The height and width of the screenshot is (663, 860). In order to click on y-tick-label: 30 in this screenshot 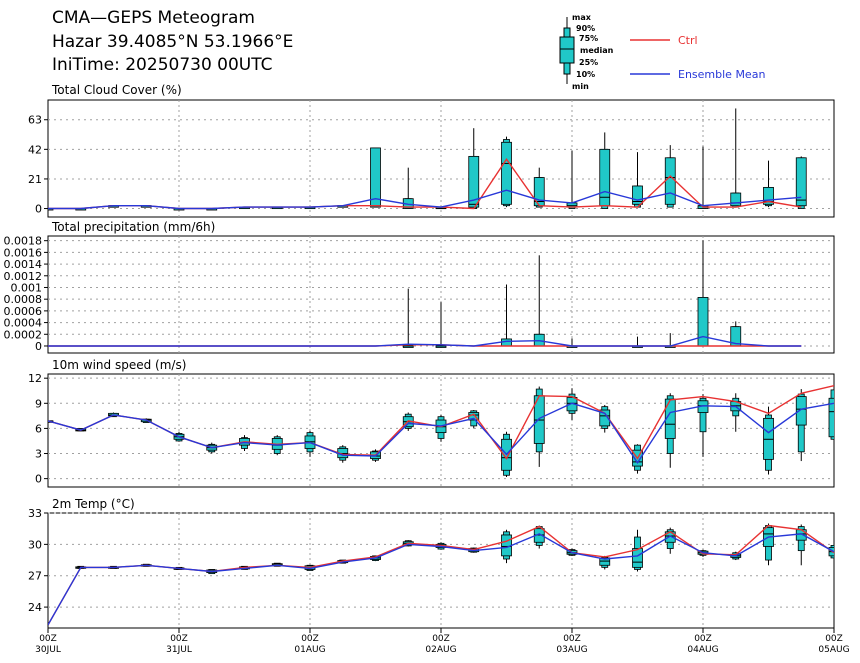, I will do `click(35, 544)`.